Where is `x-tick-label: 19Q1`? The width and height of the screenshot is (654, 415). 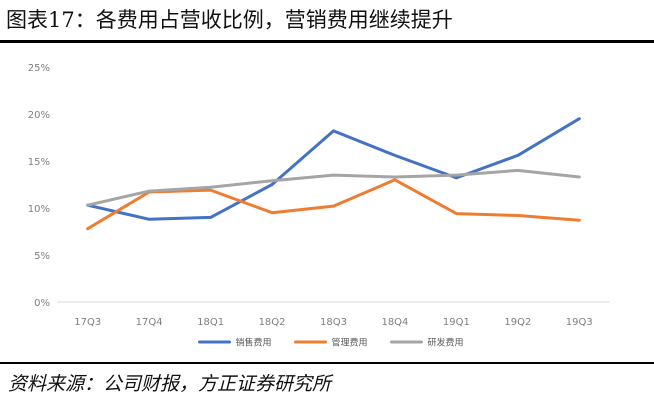
x-tick-label: 19Q1 is located at coordinates (456, 322).